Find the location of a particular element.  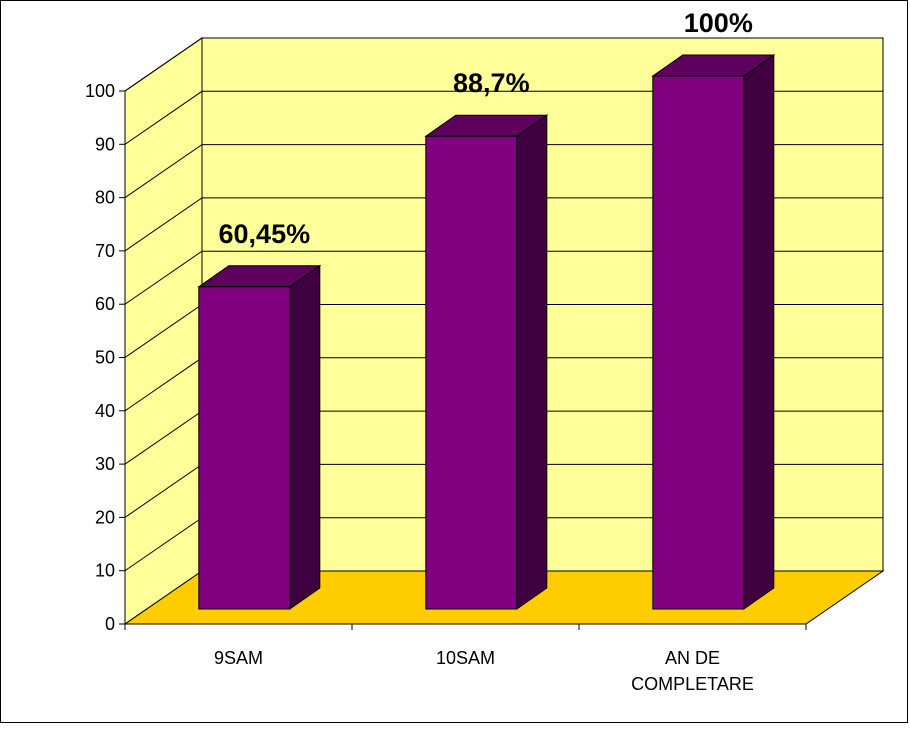

y-tick-label: 0 is located at coordinates (110, 624).